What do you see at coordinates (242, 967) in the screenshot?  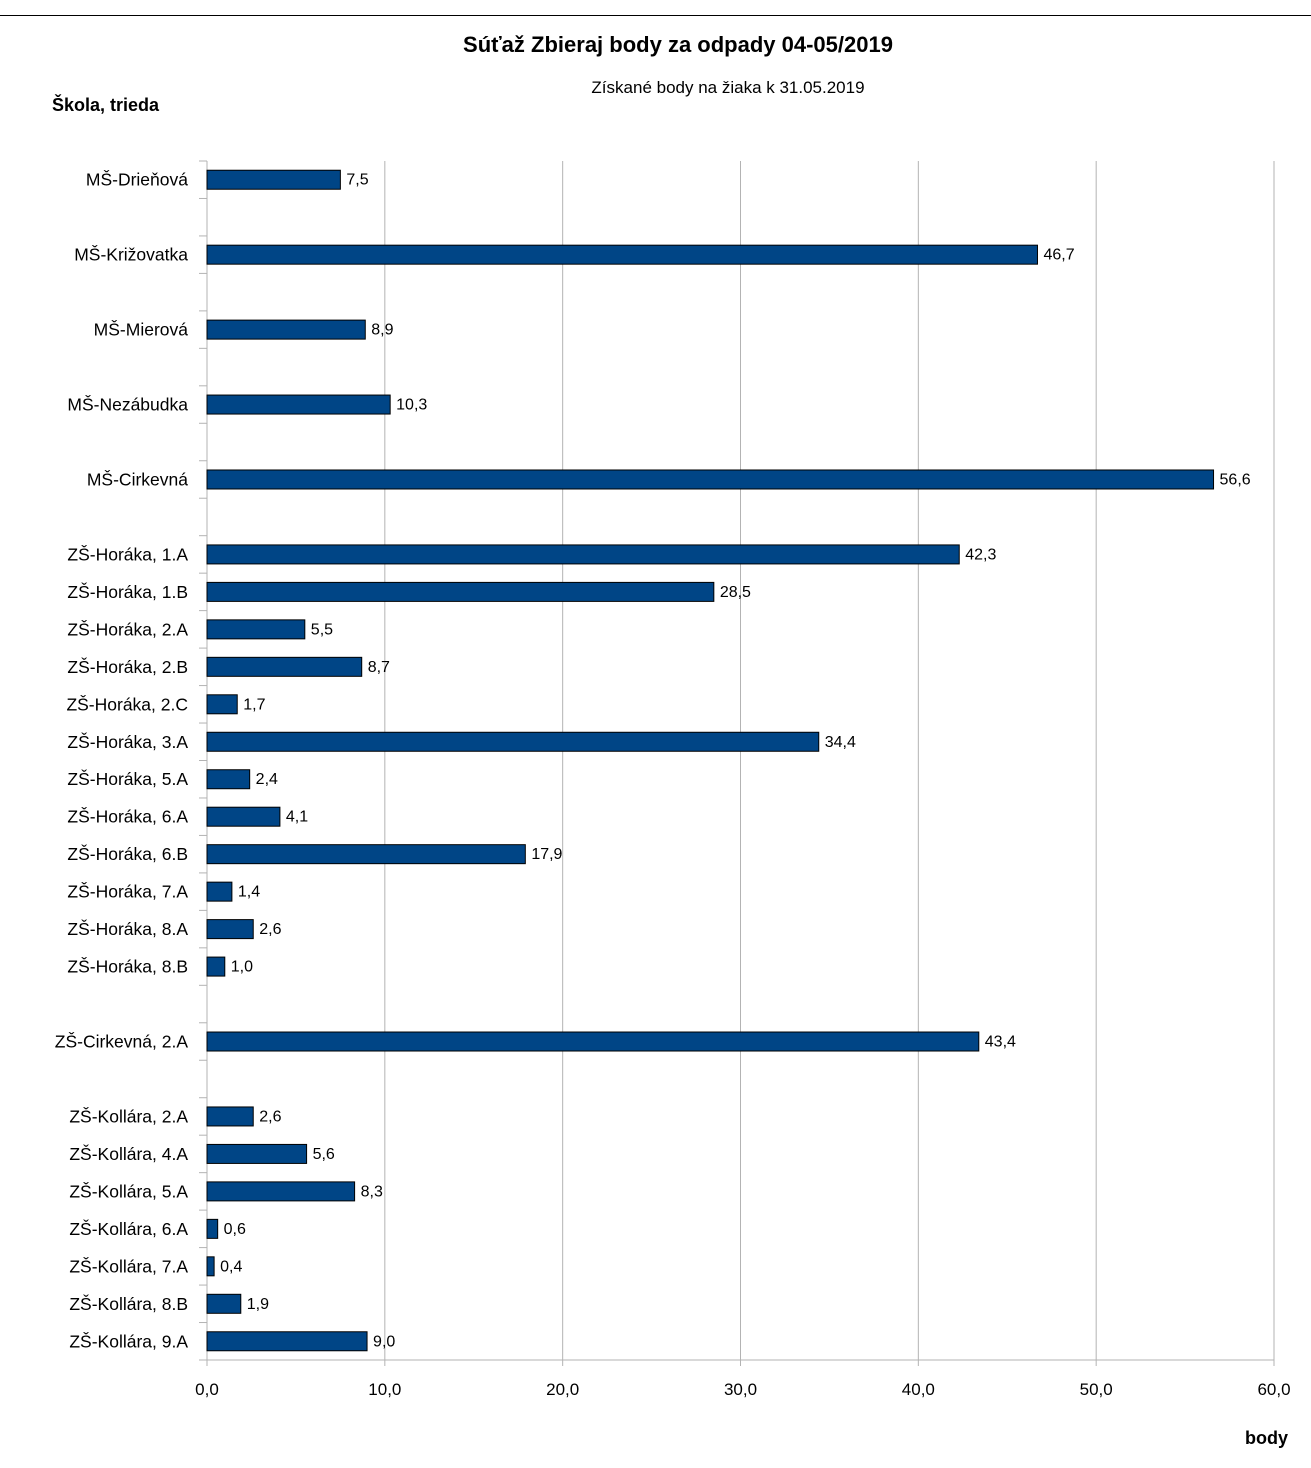 I see `data-label: 1,0` at bounding box center [242, 967].